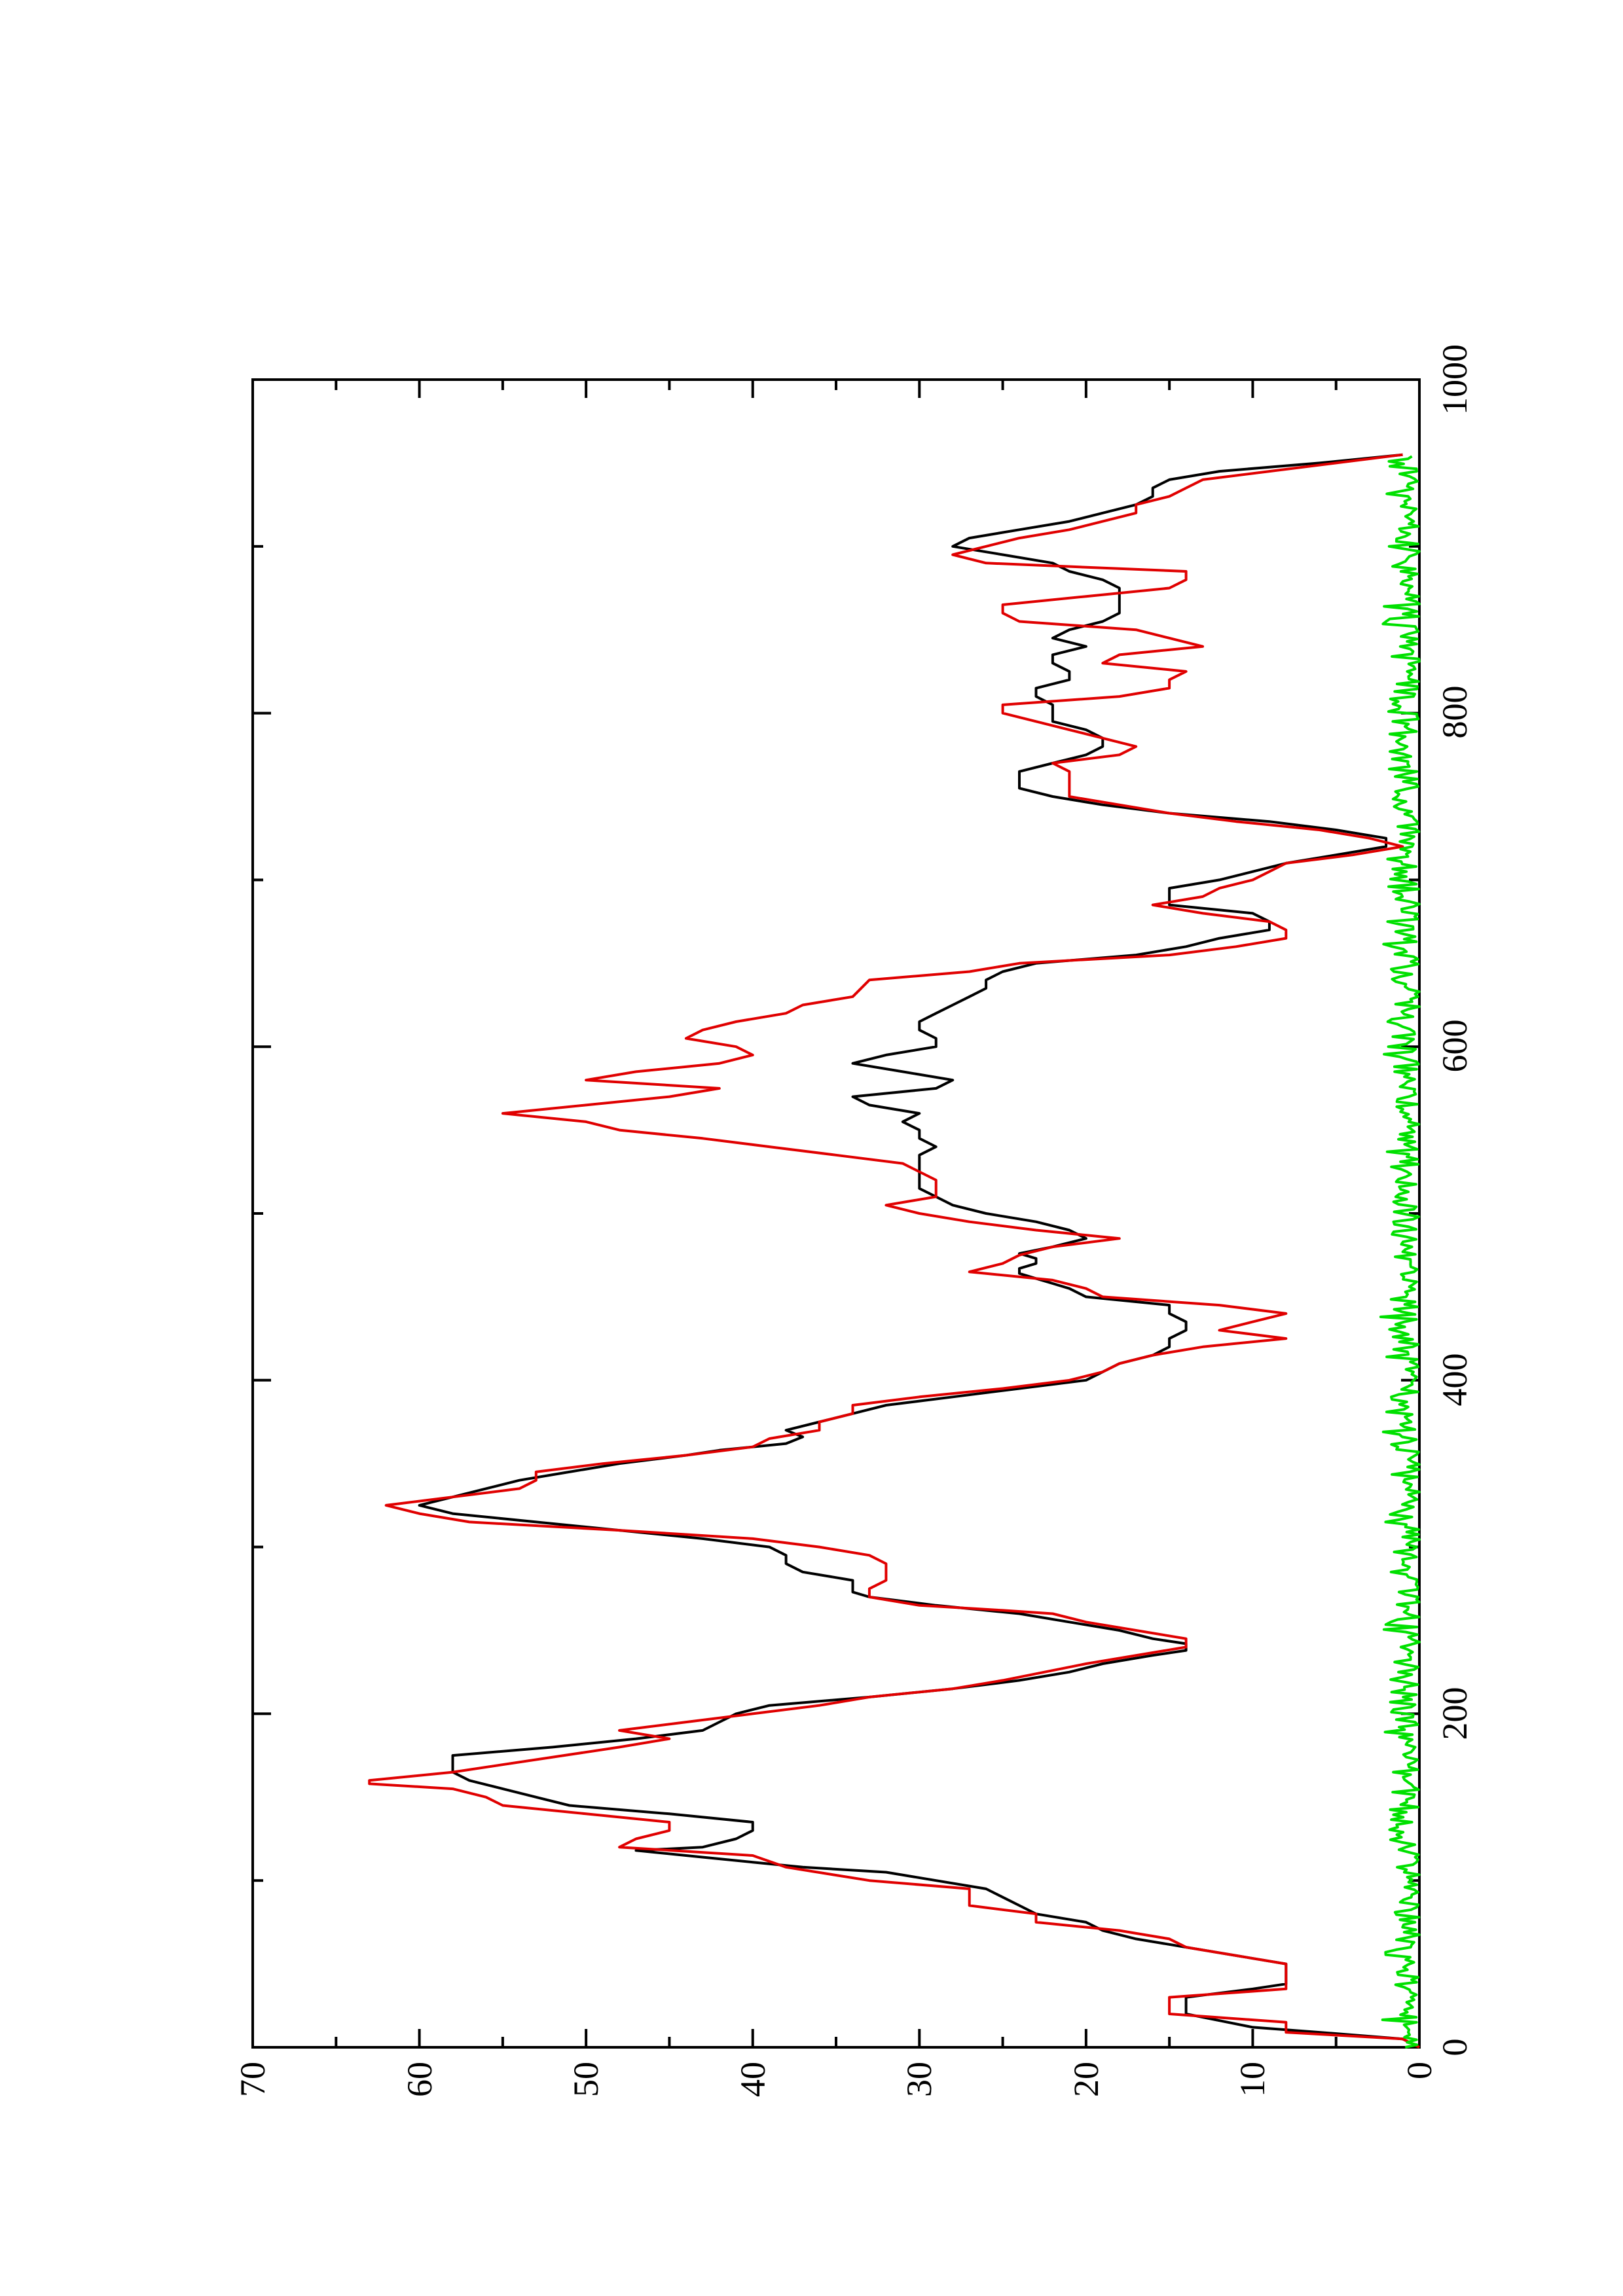 The height and width of the screenshot is (2296, 1623). I want to click on y-tick-label: 30, so click(919, 2079).